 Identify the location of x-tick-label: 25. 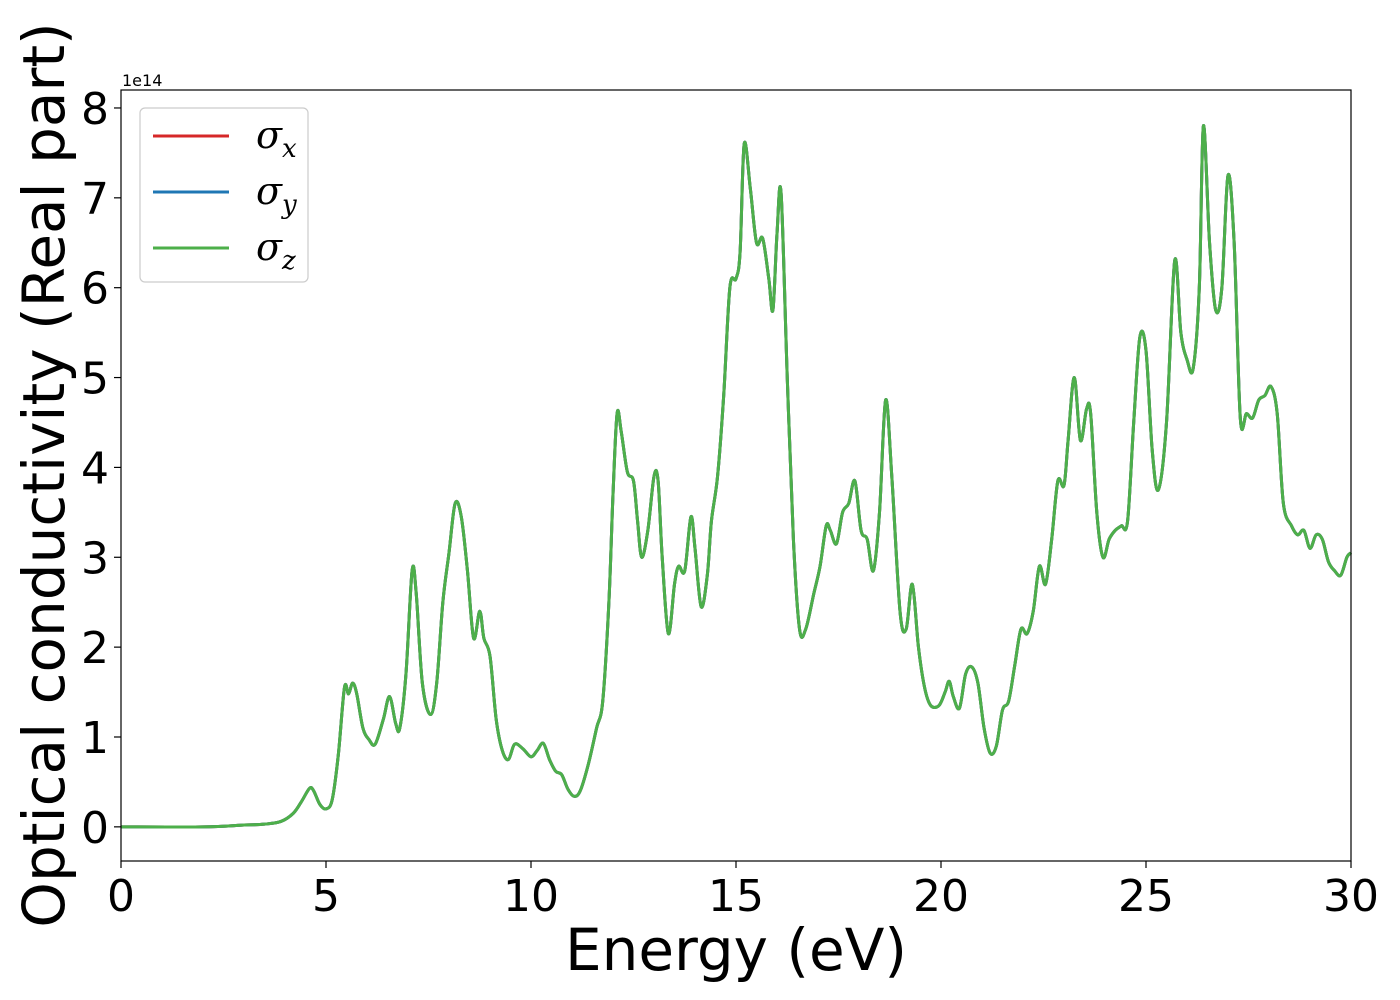
(1146, 896).